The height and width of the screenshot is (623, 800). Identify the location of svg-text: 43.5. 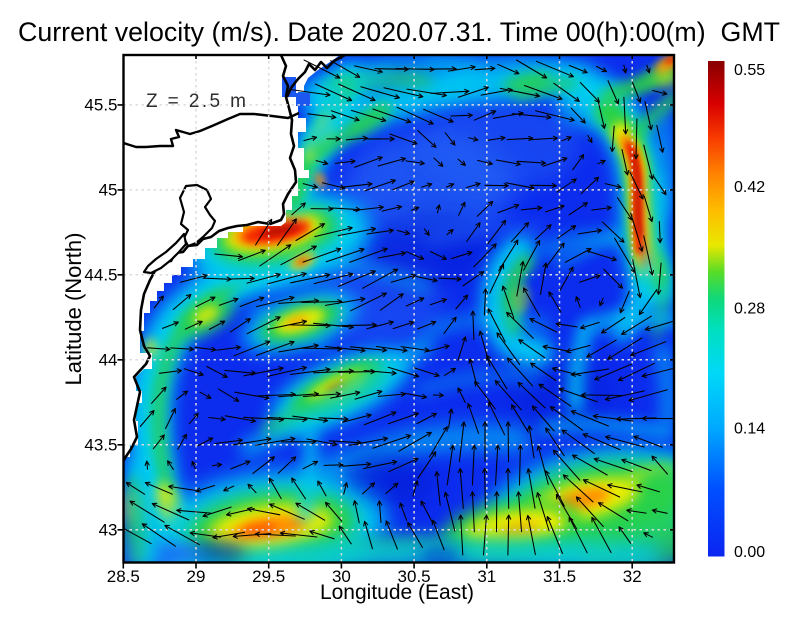
(100, 445).